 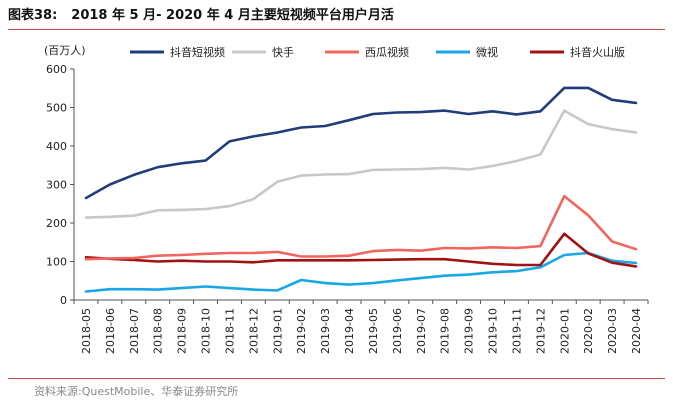 What do you see at coordinates (540, 331) in the screenshot?
I see `x-tick-label: 2019-12` at bounding box center [540, 331].